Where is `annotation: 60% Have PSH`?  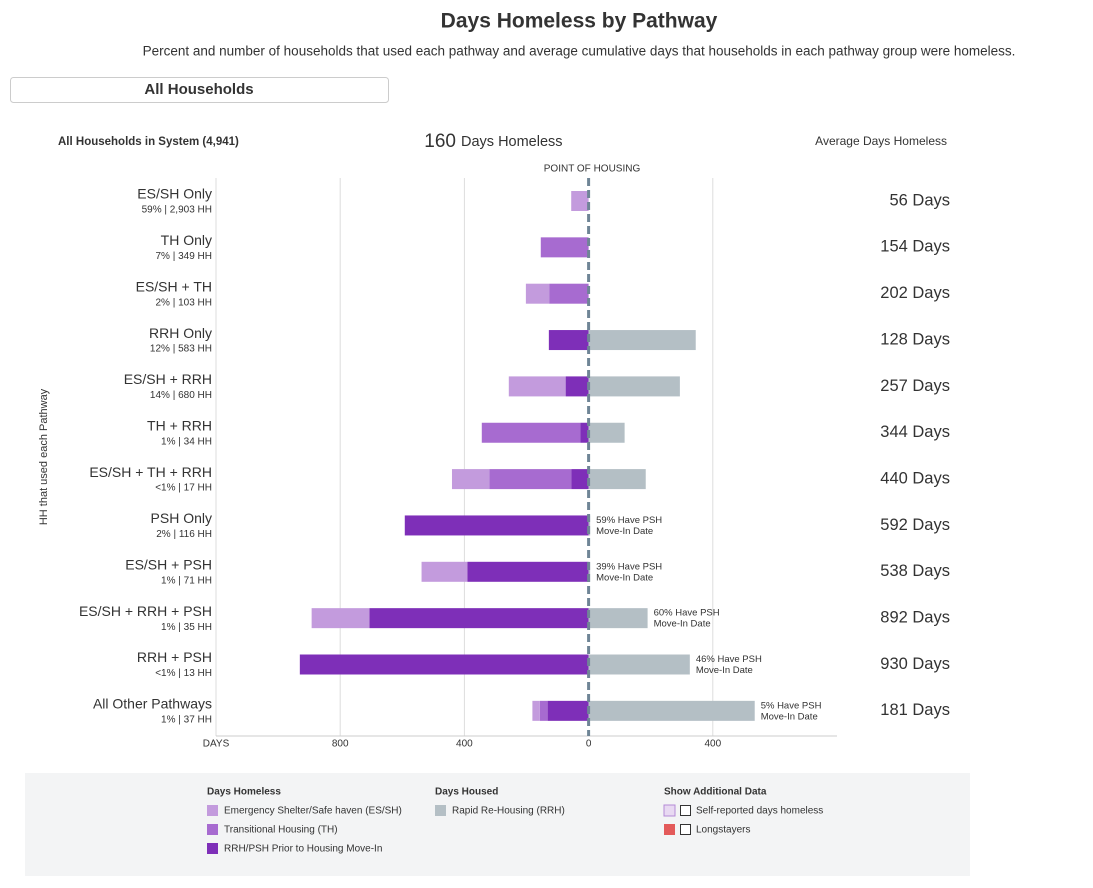 annotation: 60% Have PSH is located at coordinates (687, 613).